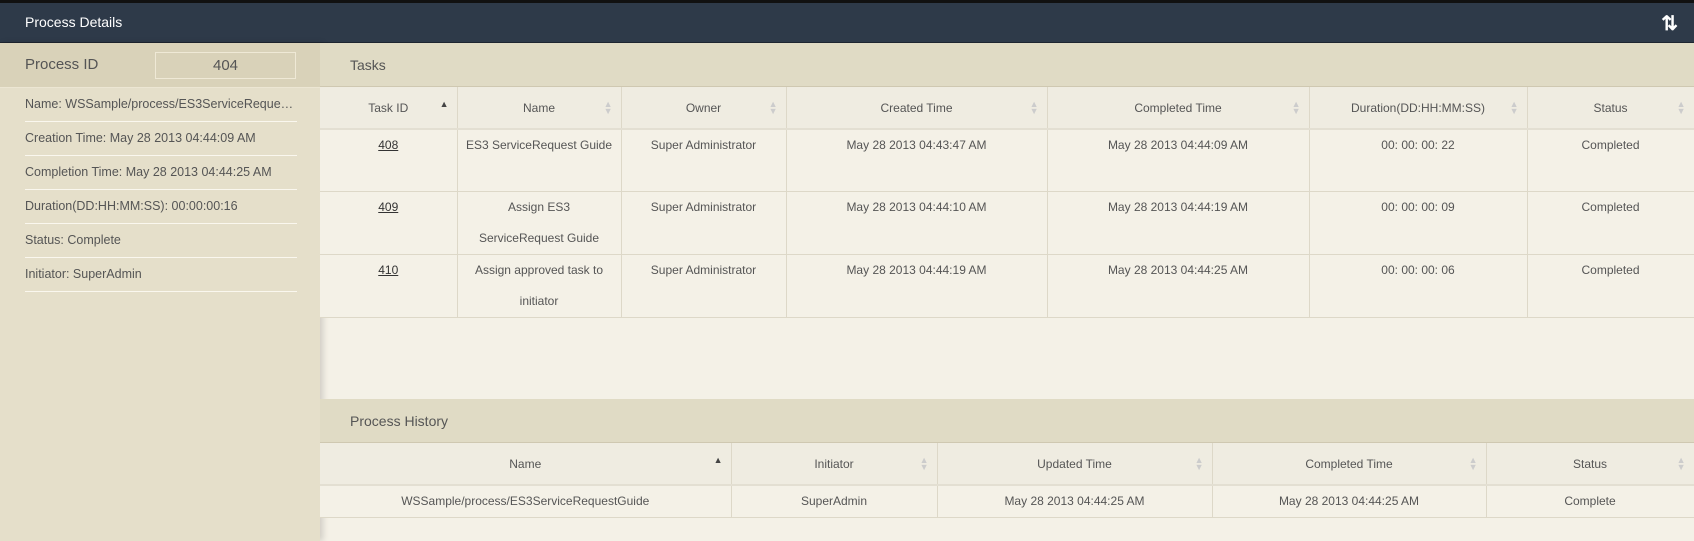 This screenshot has height=541, width=1694. I want to click on cell-value: May 28 2013 04:44:09 AM, so click(1178, 145).